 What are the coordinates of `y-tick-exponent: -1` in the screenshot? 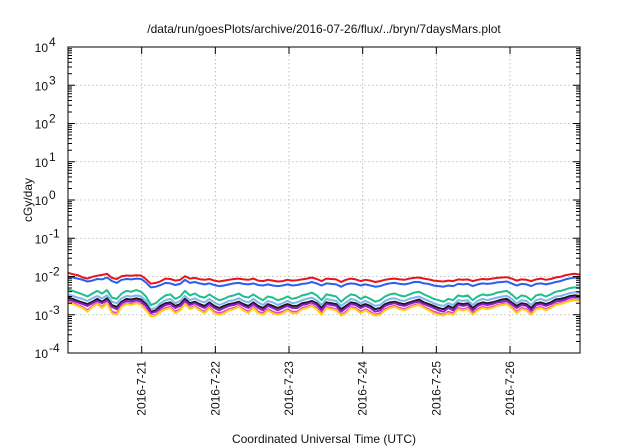 It's located at (54, 233).